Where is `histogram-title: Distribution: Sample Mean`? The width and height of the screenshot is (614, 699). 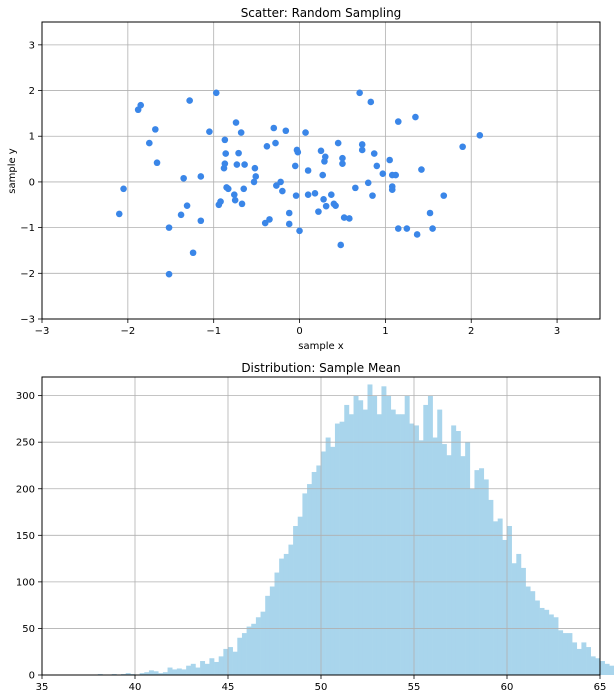
histogram-title: Distribution: Sample Mean is located at coordinates (320, 368).